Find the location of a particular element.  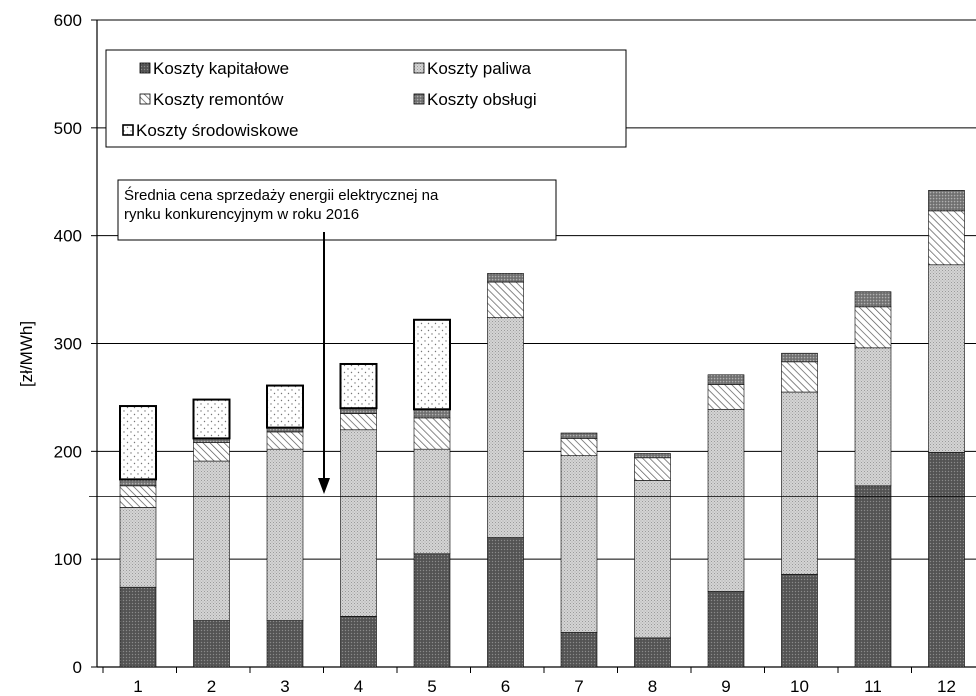

x-tick-label: 11 is located at coordinates (873, 686).